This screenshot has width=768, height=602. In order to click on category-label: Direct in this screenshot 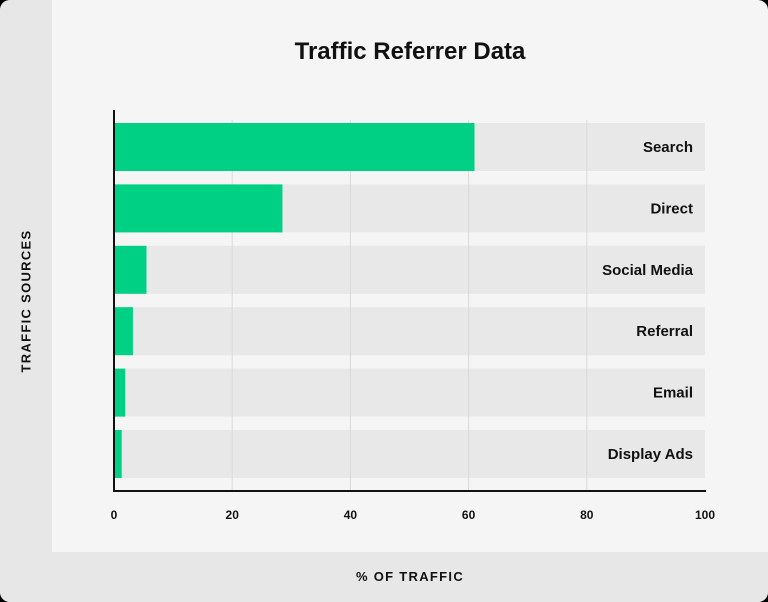, I will do `click(671, 208)`.